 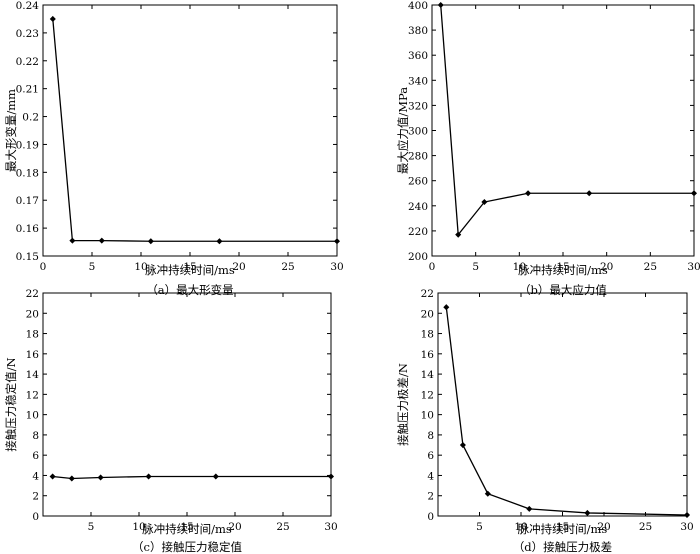 I want to click on chart-d-xlabel: 脉冲持续时间/ms, so click(x=563, y=529).